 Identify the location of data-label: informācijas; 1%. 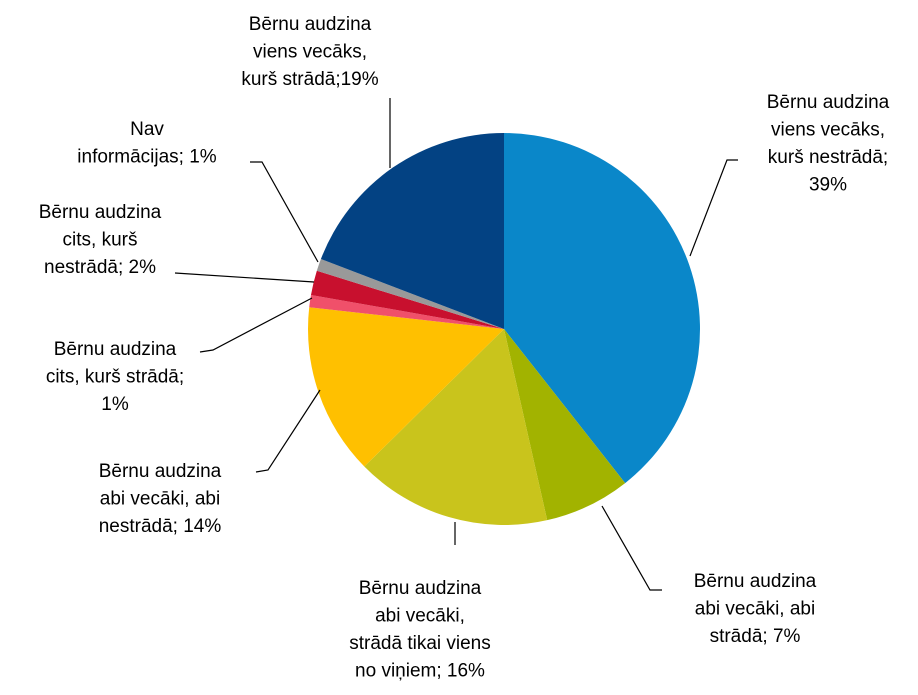
(146, 157).